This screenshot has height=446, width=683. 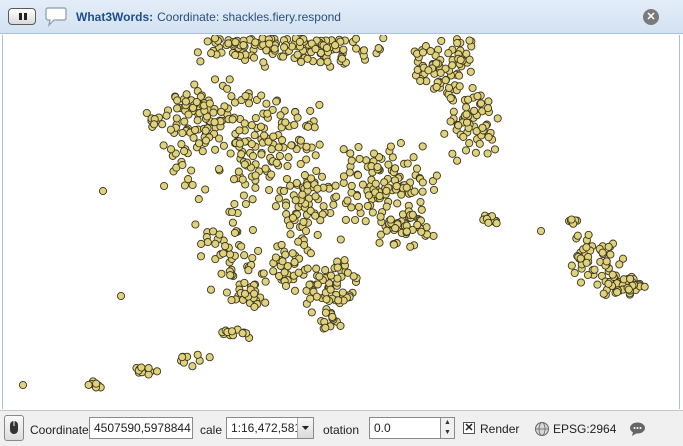 What do you see at coordinates (585, 429) in the screenshot?
I see `crs-label: EPSG:2964` at bounding box center [585, 429].